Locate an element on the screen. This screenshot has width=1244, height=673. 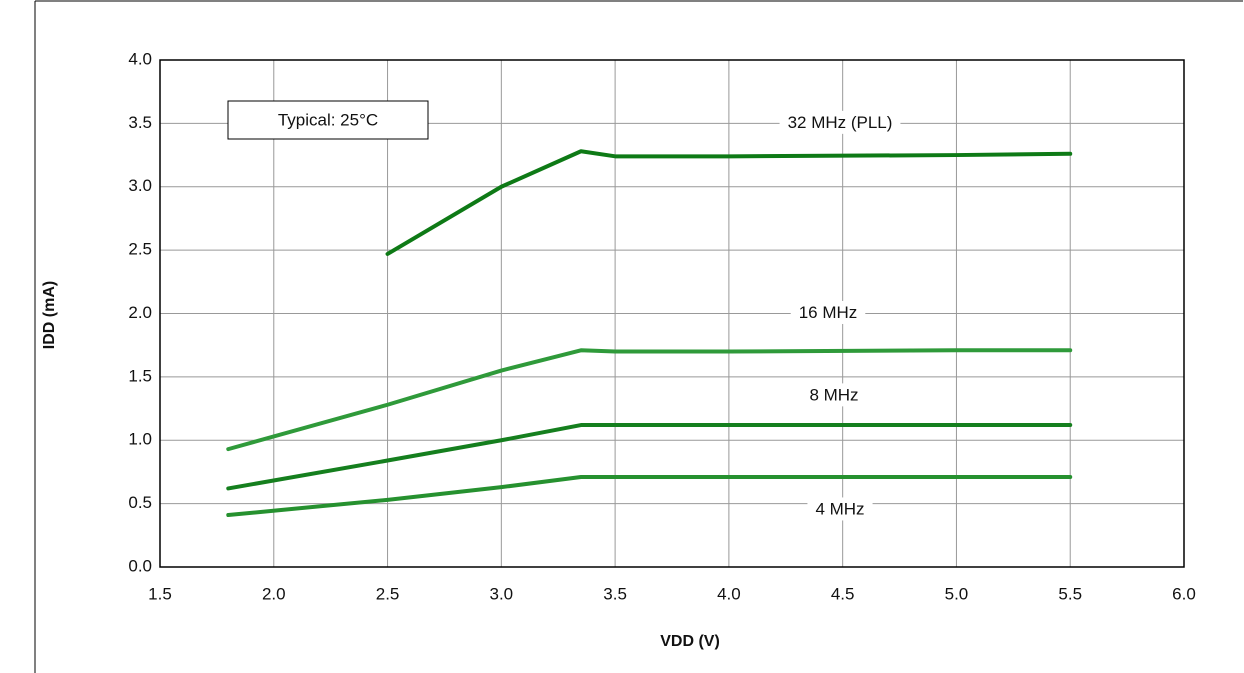
x-tick-label: 3.0 is located at coordinates (502, 593).